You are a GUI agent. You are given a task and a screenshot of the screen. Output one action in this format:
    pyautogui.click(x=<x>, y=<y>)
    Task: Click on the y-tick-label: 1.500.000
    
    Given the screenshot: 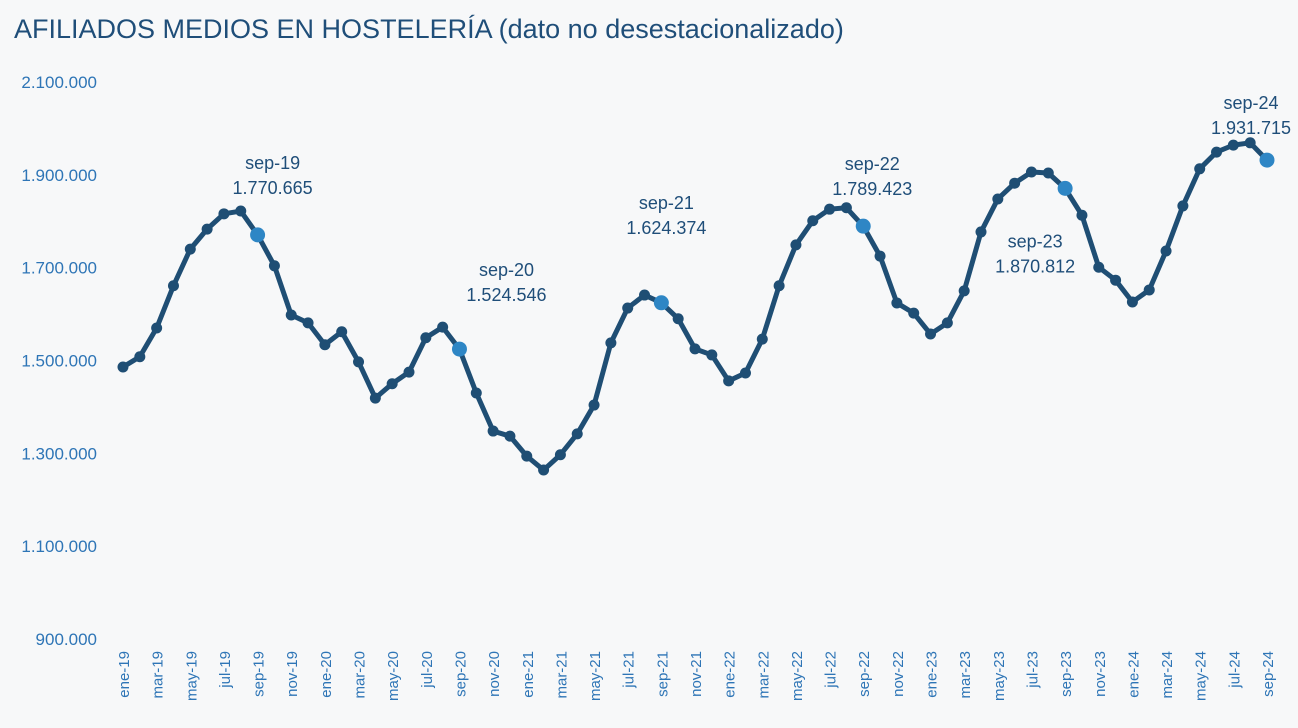 What is the action you would take?
    pyautogui.click(x=59, y=361)
    